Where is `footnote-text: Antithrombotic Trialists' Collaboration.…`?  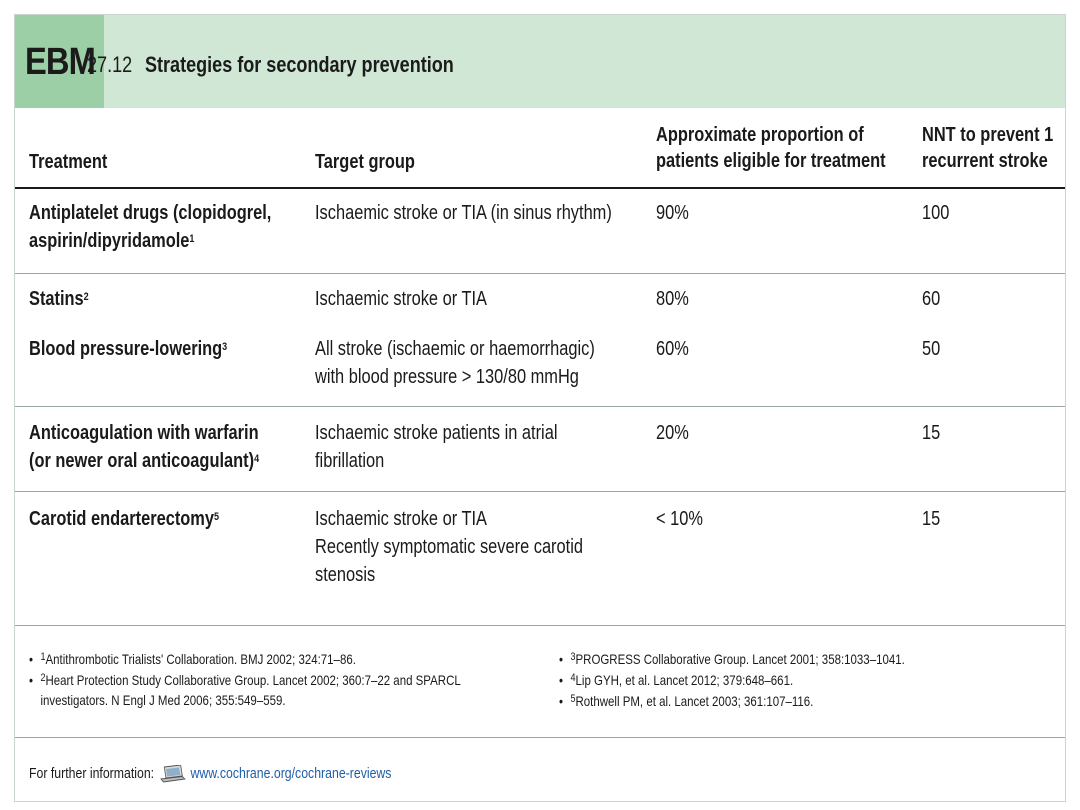
footnote-text: Antithrombotic Trialists' Collaboration.… is located at coordinates (200, 659).